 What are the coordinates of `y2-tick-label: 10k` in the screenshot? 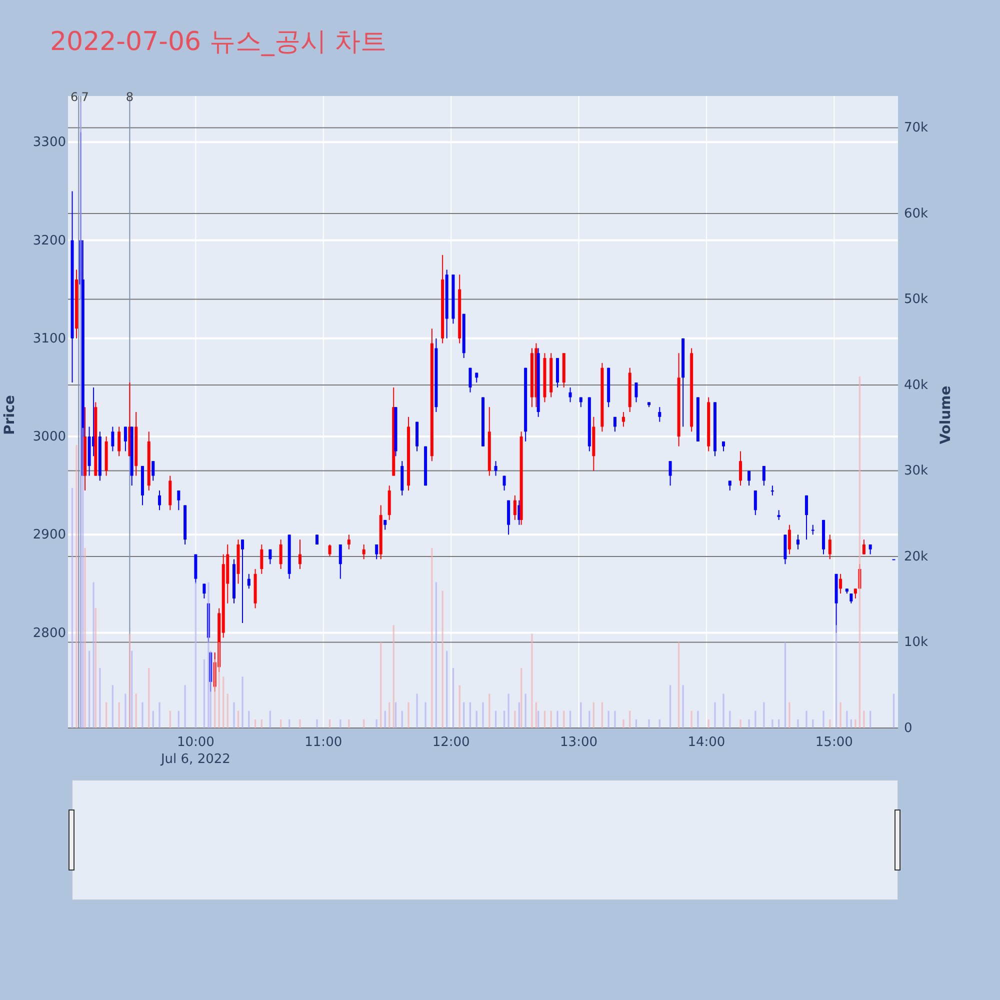 It's located at (916, 642).